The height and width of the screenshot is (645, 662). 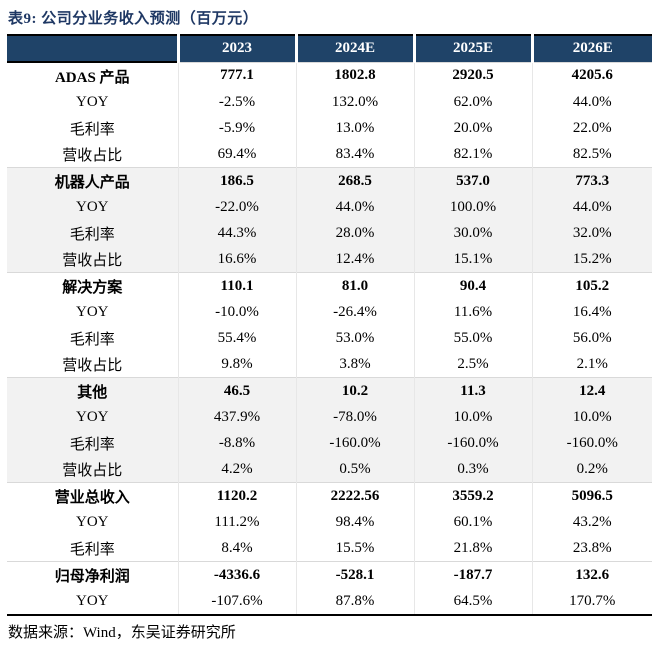 What do you see at coordinates (236, 601) in the screenshot?
I see `row-value-1: -107.6%` at bounding box center [236, 601].